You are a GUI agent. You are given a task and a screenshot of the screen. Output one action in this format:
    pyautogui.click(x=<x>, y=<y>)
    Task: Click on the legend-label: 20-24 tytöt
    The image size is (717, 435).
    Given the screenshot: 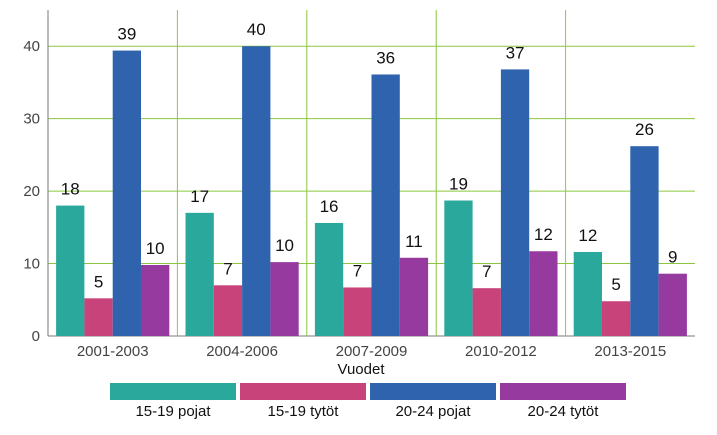 What is the action you would take?
    pyautogui.click(x=563, y=411)
    